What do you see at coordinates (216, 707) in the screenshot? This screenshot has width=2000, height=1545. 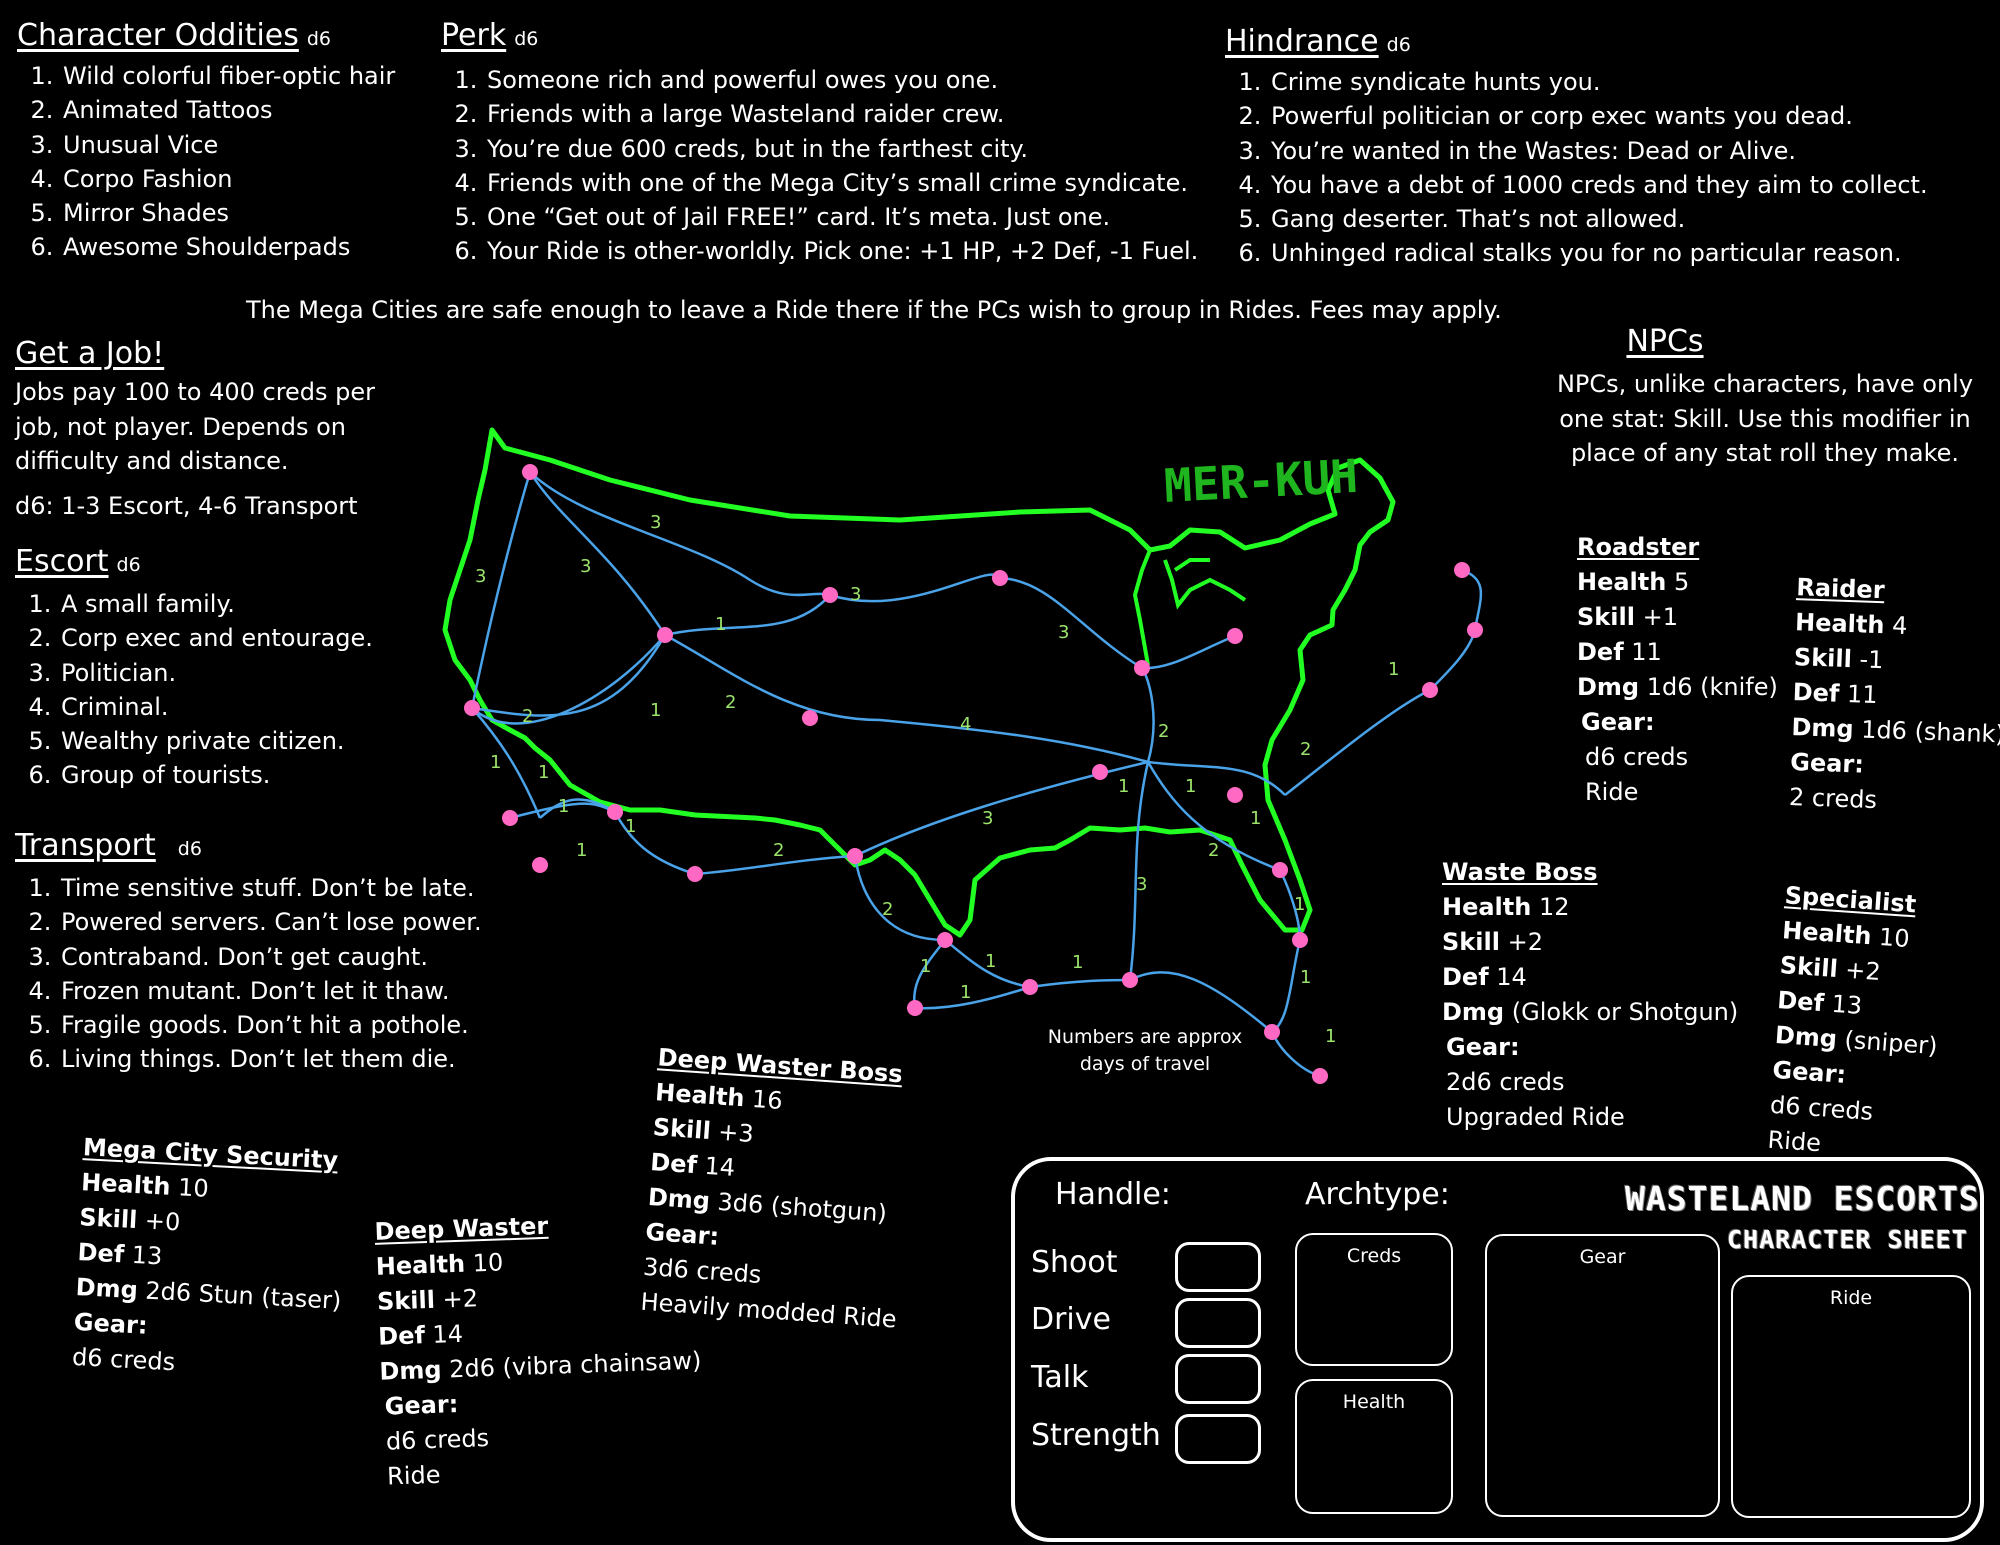 I see `list-item: Criminal.` at bounding box center [216, 707].